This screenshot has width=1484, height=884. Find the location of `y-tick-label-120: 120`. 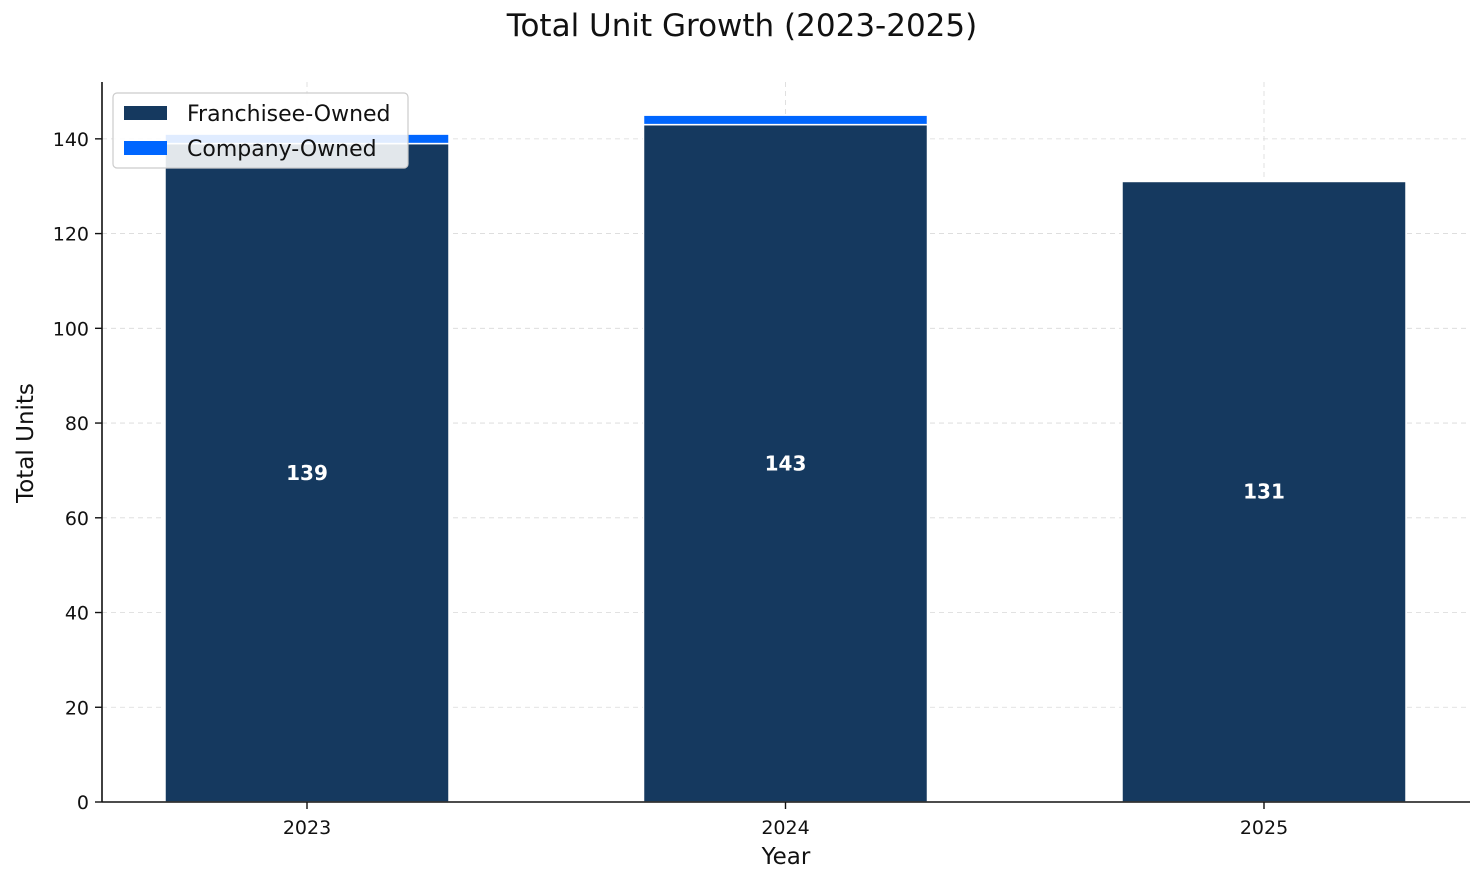

y-tick-label-120: 120 is located at coordinates (71, 235).